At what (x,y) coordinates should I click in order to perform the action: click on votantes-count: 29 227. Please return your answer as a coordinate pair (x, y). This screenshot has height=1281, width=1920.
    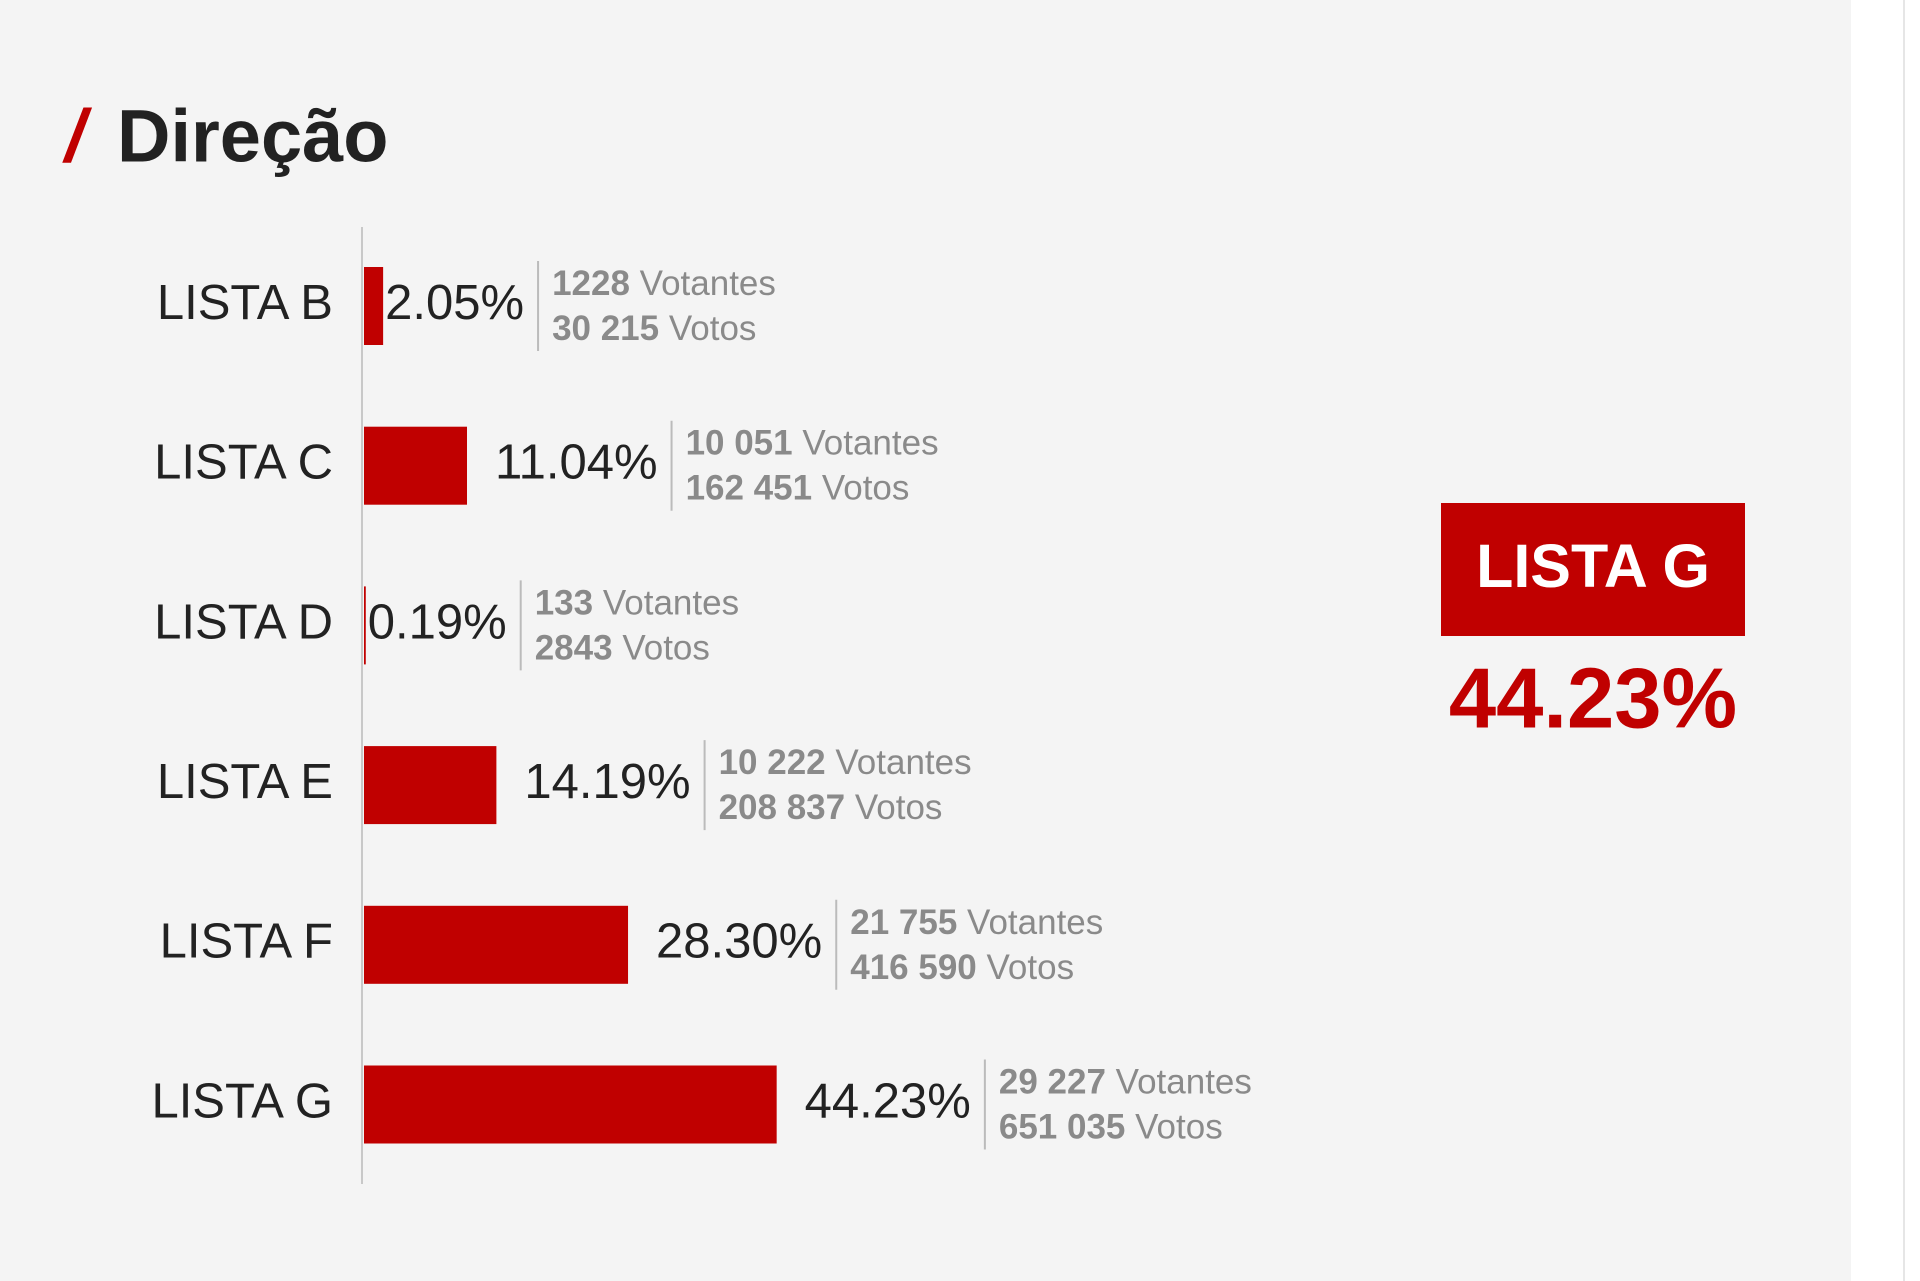
    Looking at the image, I should click on (1052, 1082).